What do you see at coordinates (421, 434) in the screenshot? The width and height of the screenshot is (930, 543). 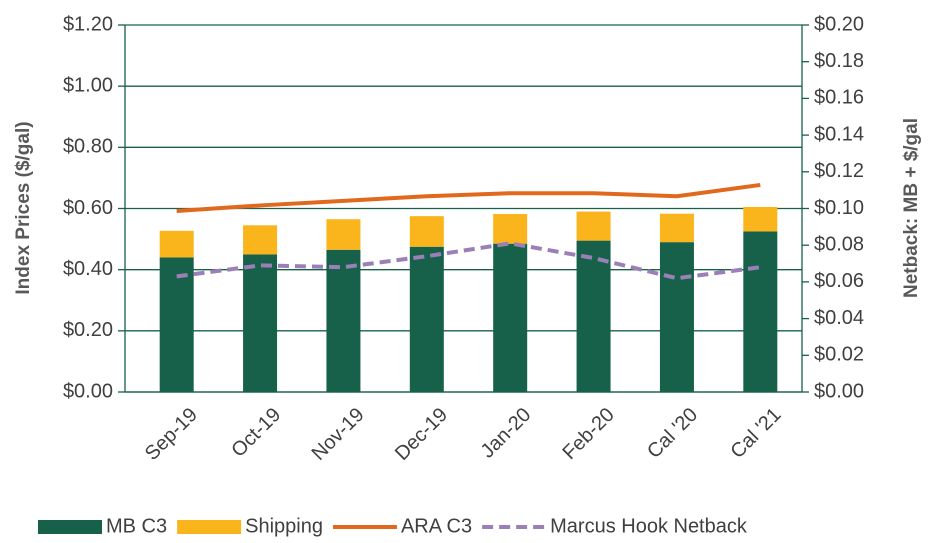 I see `x-tick-label: Dec-19` at bounding box center [421, 434].